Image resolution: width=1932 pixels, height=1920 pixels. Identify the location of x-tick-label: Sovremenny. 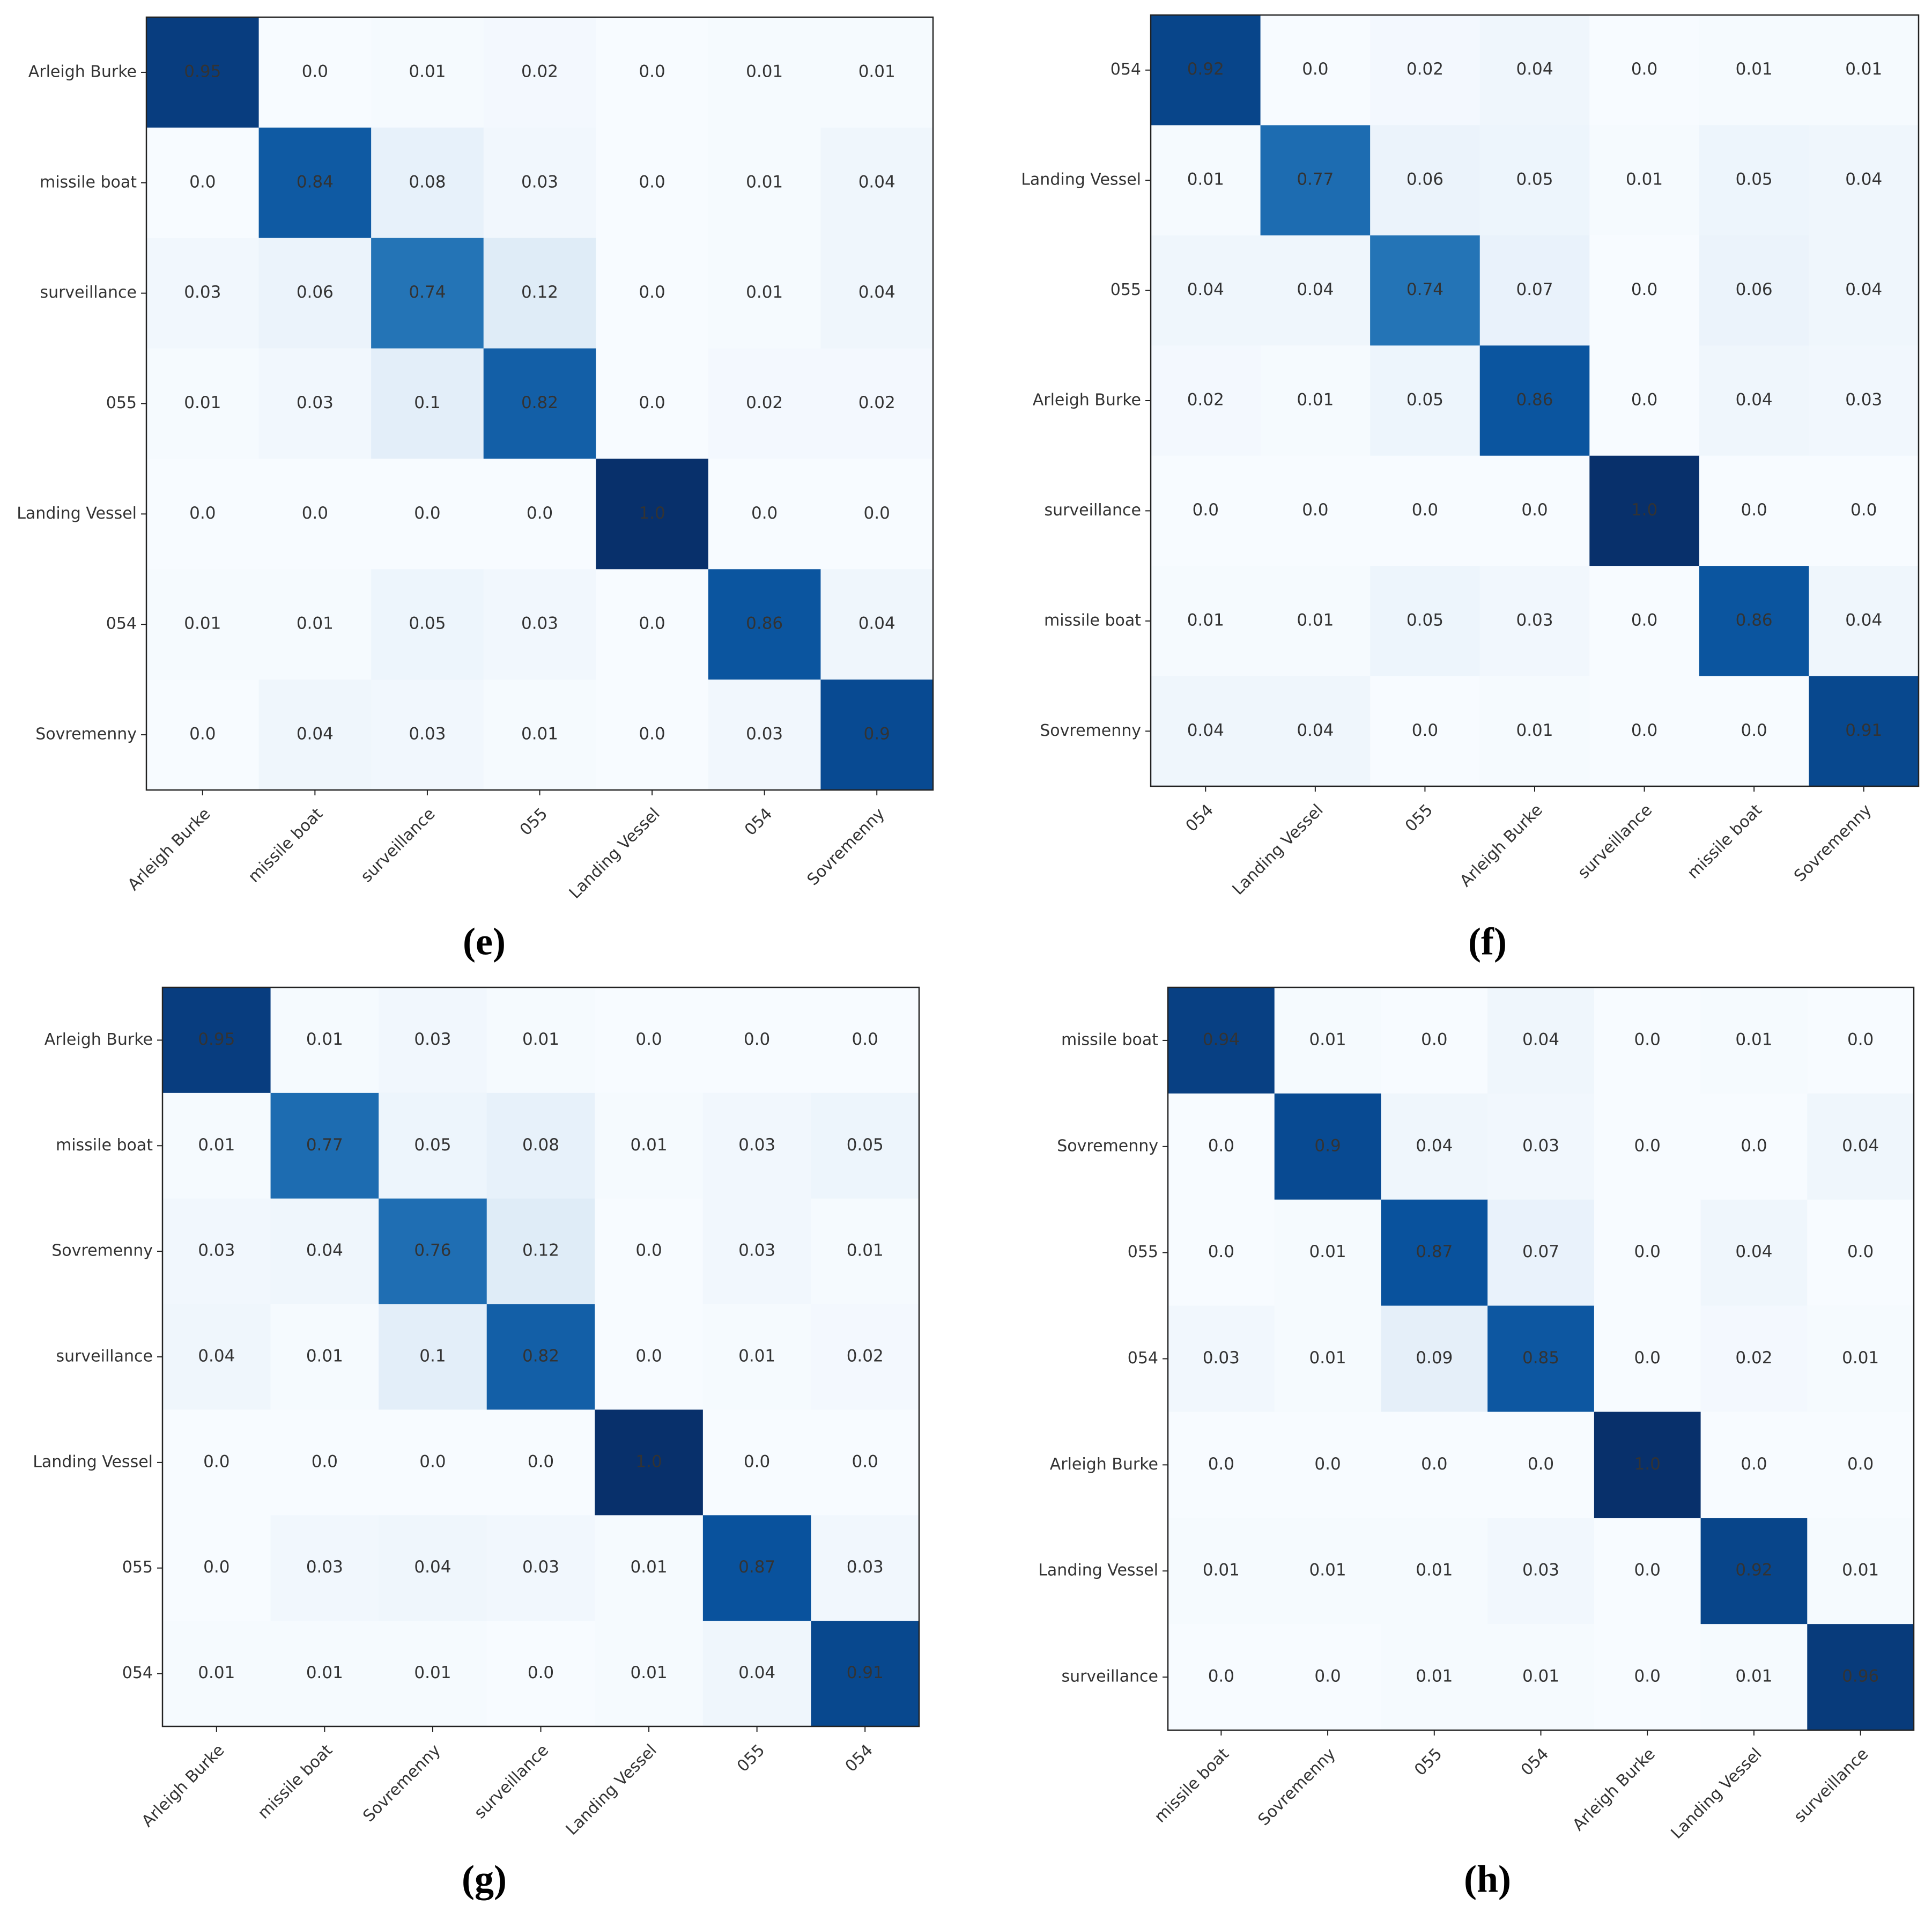
(401, 1783).